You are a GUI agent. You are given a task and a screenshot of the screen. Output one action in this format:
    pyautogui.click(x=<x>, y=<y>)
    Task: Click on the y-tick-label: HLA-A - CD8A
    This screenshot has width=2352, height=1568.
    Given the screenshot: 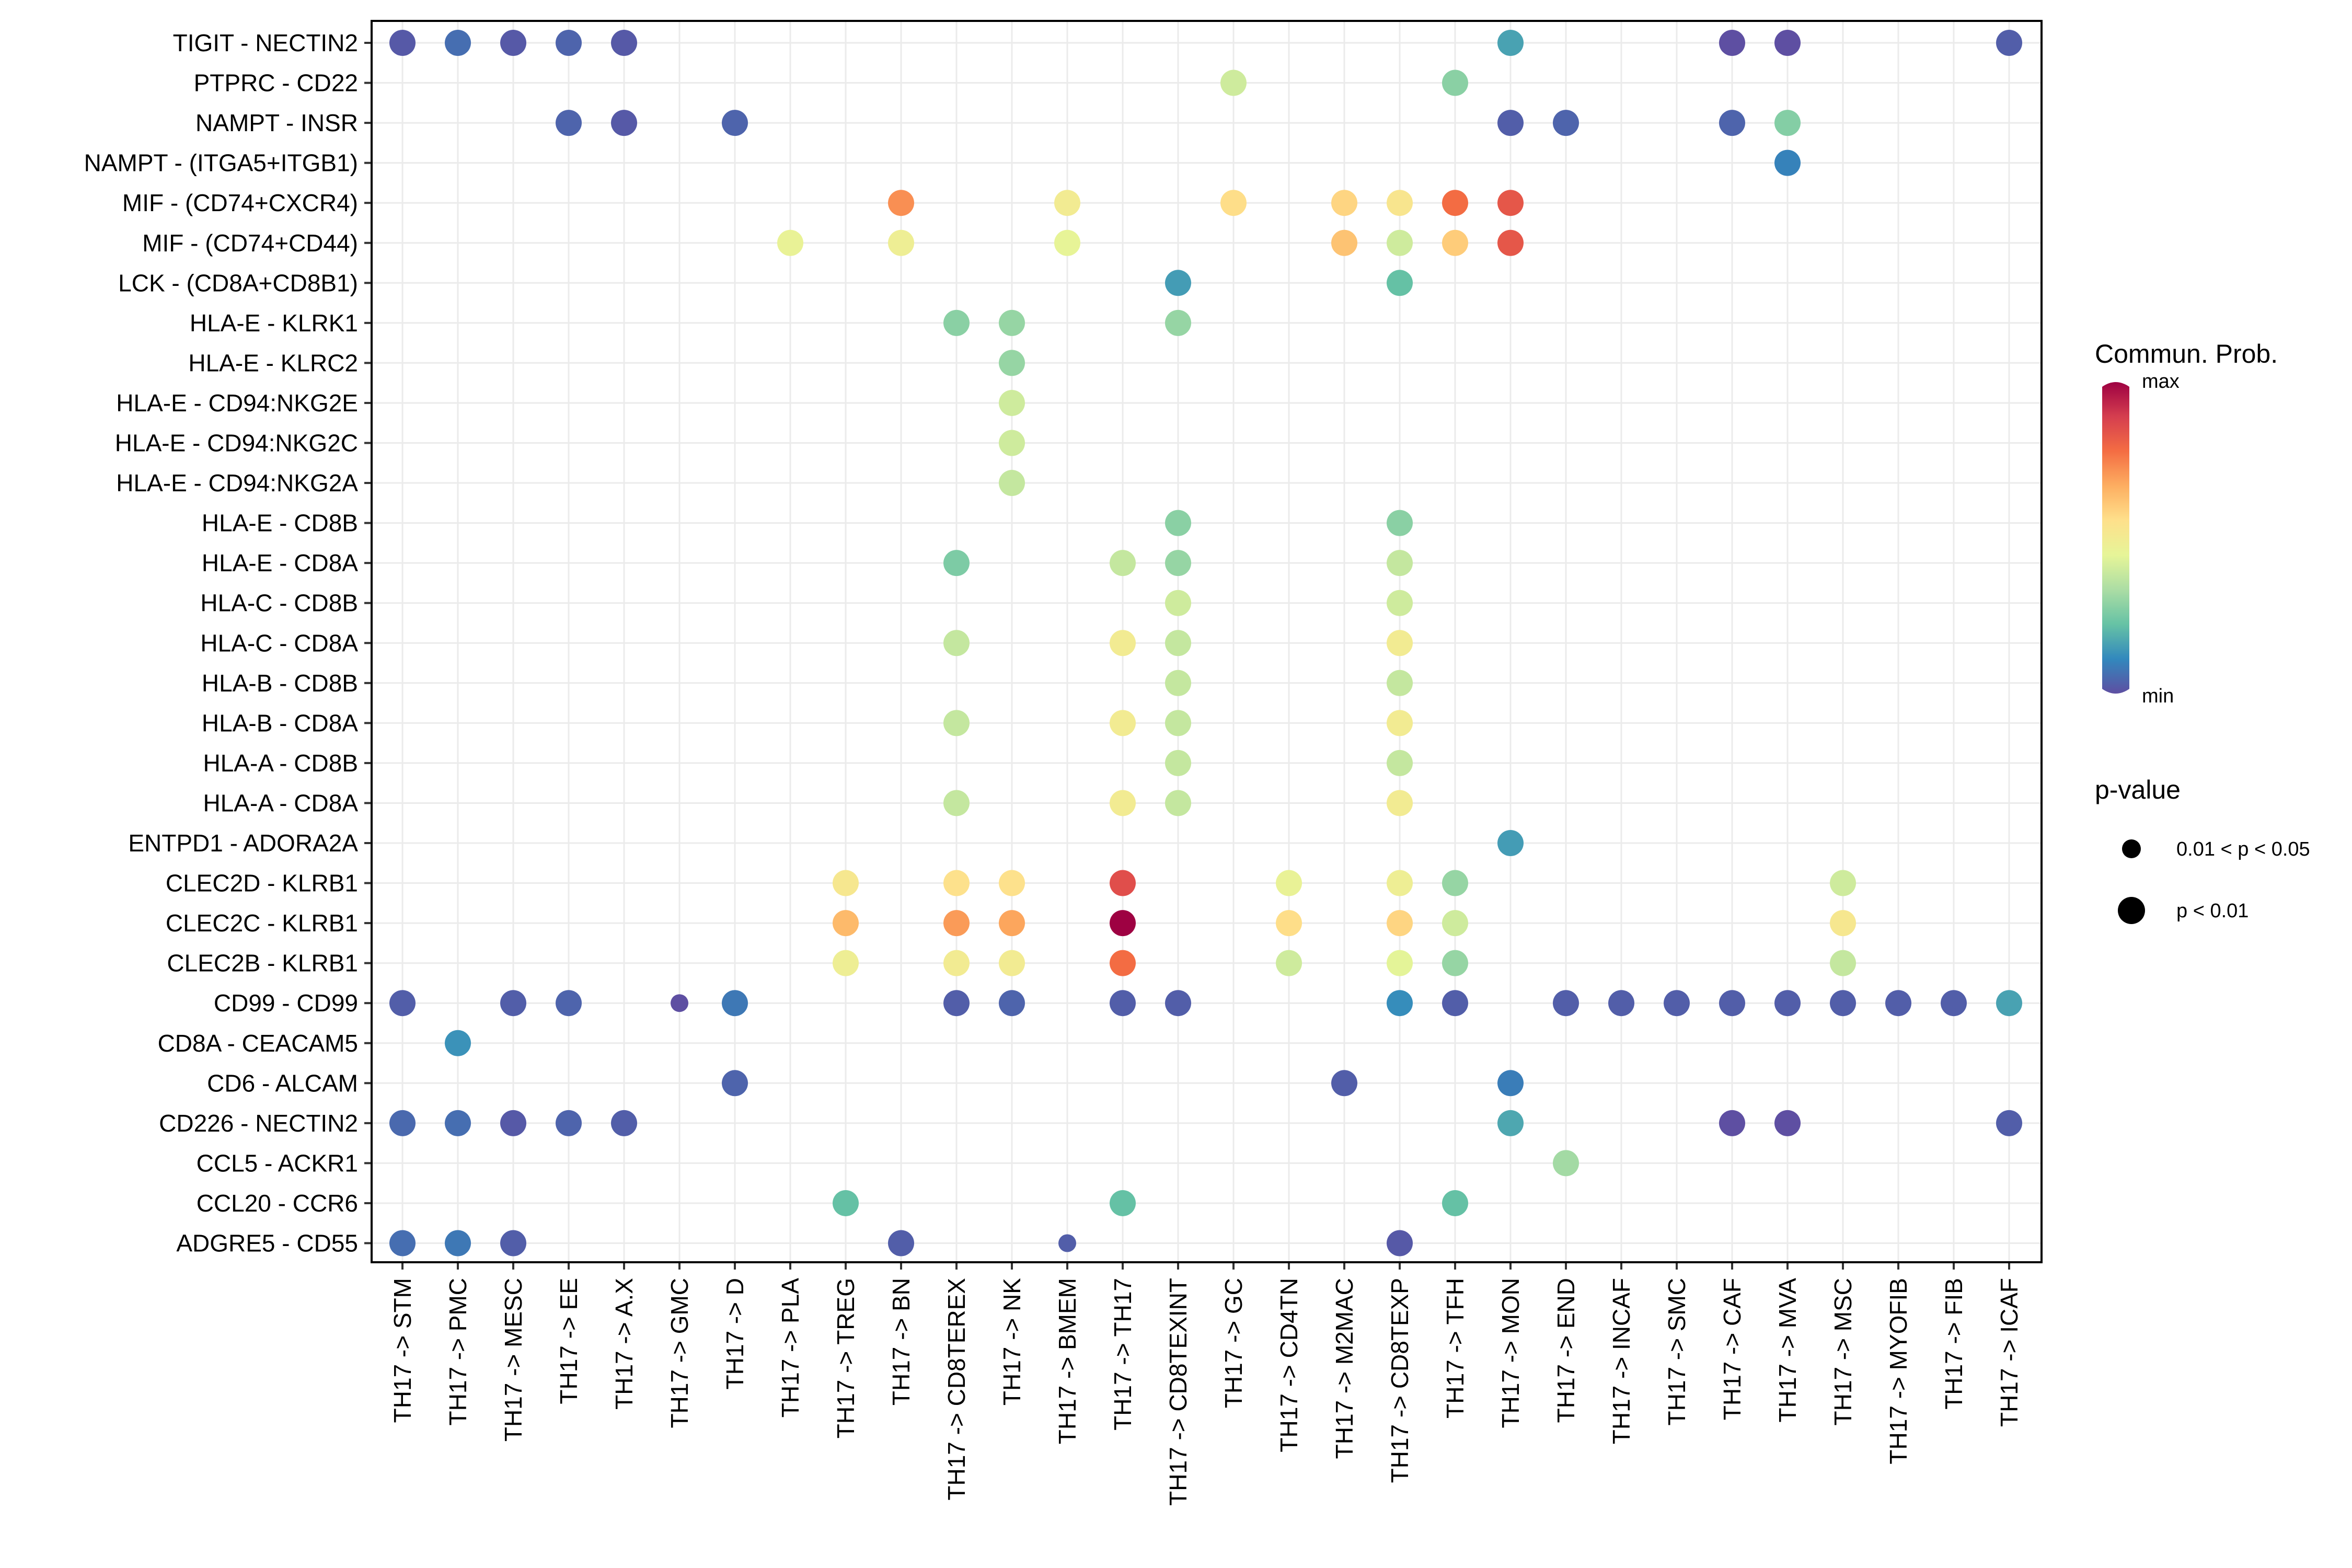 What is the action you would take?
    pyautogui.click(x=280, y=802)
    